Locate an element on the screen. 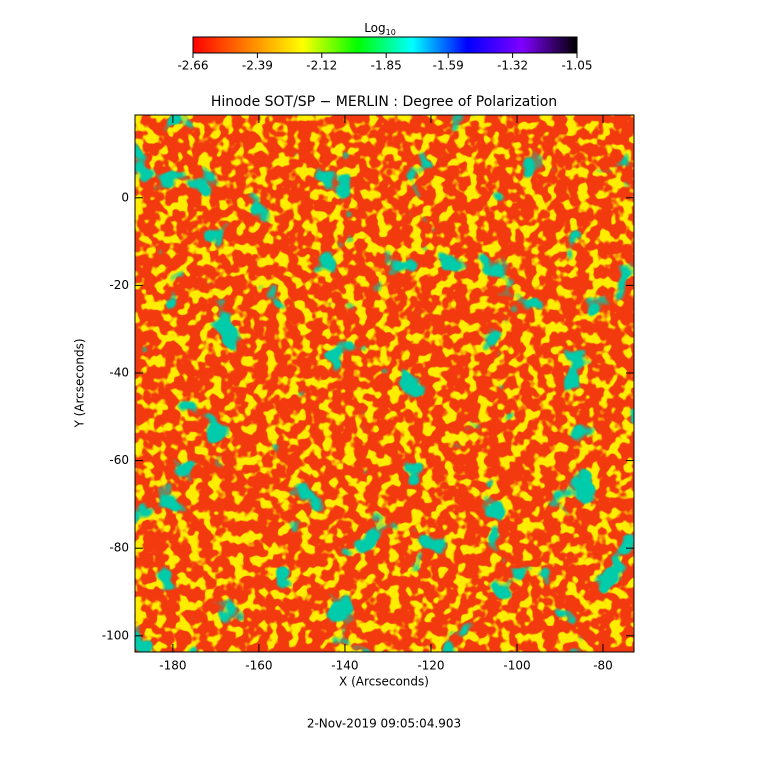 The height and width of the screenshot is (768, 768). colorbar-tick-label: -2.12 is located at coordinates (321, 66).